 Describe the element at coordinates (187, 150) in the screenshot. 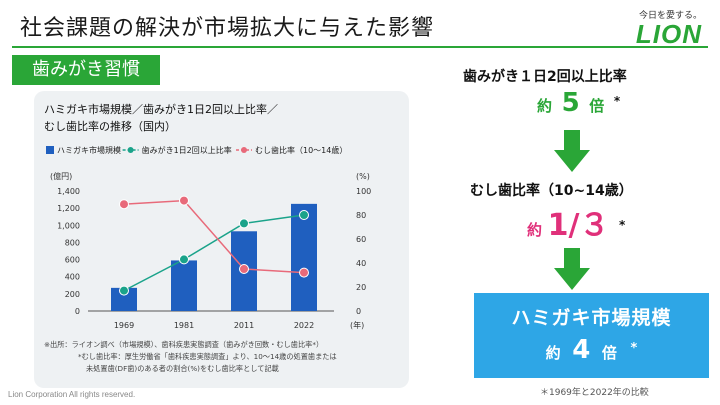

I see `legend-label: 歯みがき1日2回以上比率` at that location.